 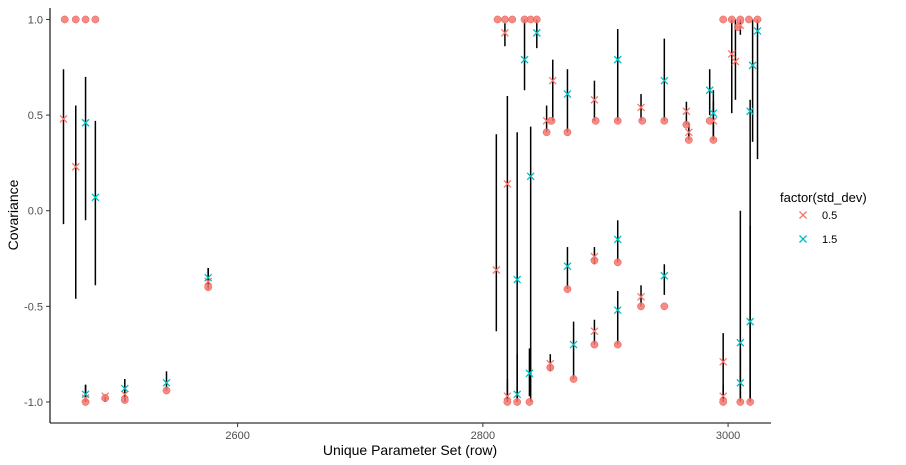 What do you see at coordinates (35, 212) in the screenshot?
I see `y-tick-label: 0.0` at bounding box center [35, 212].